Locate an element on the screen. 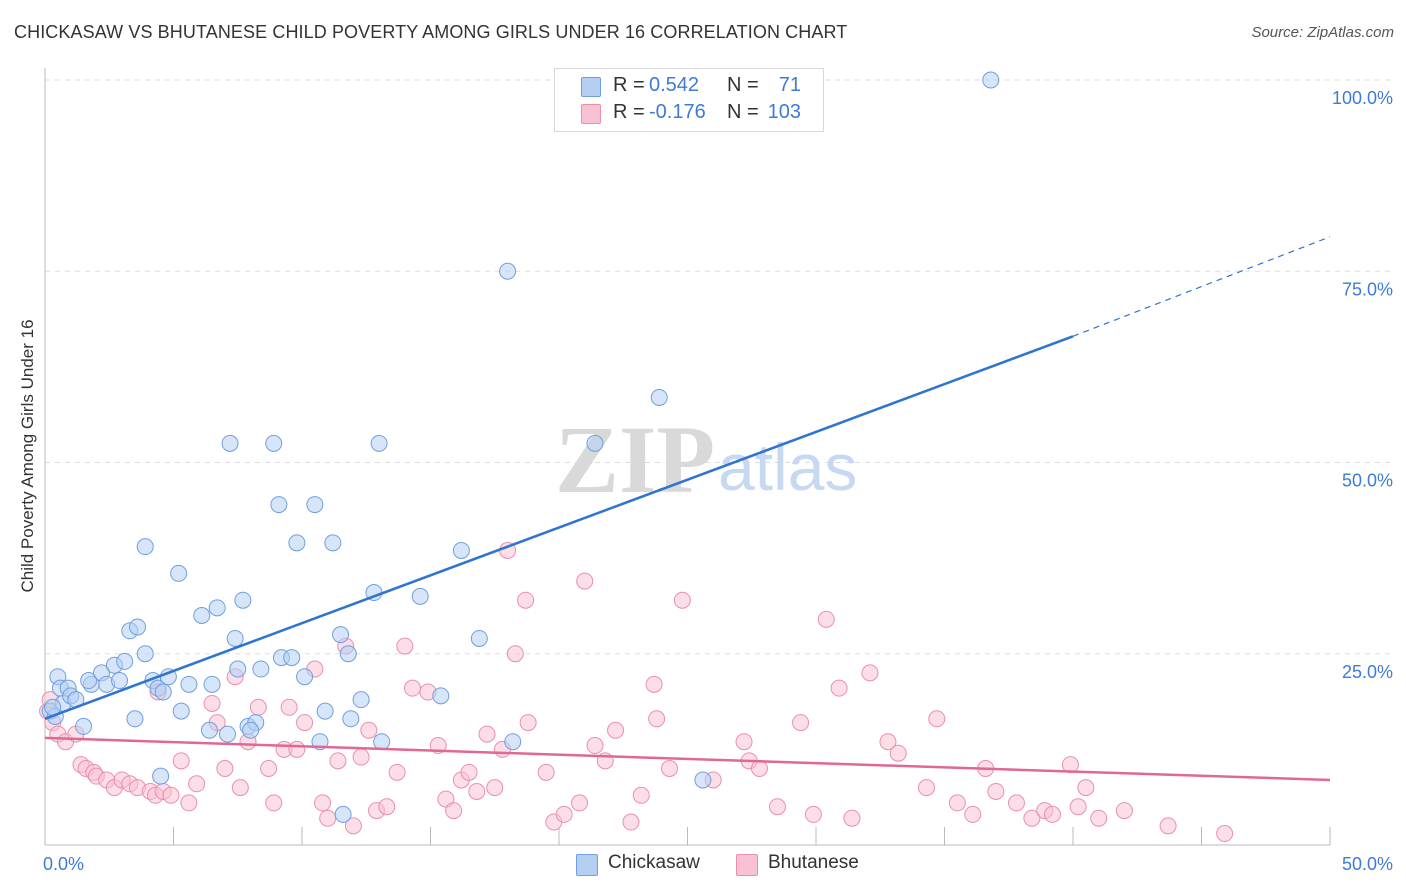  r-value: 0.542 is located at coordinates (674, 85).